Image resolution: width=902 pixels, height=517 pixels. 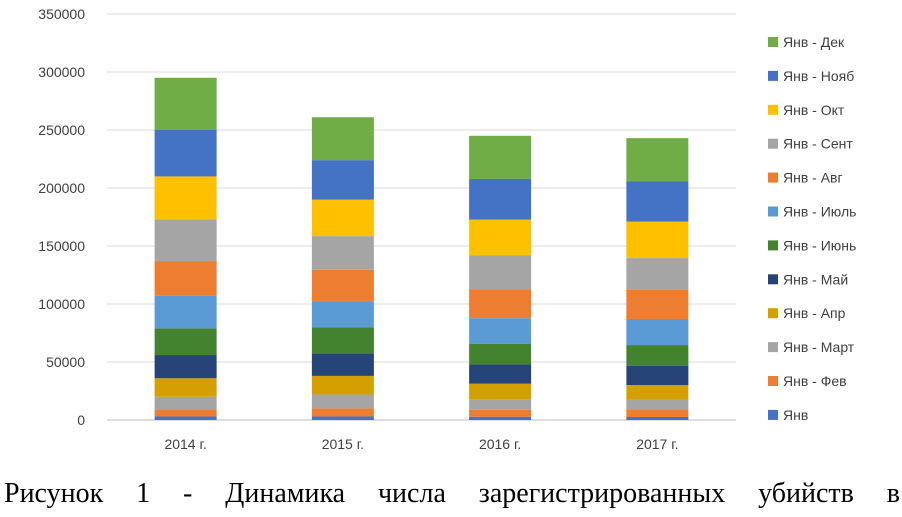 I want to click on legend-label: Янв - Дек, so click(x=814, y=42).